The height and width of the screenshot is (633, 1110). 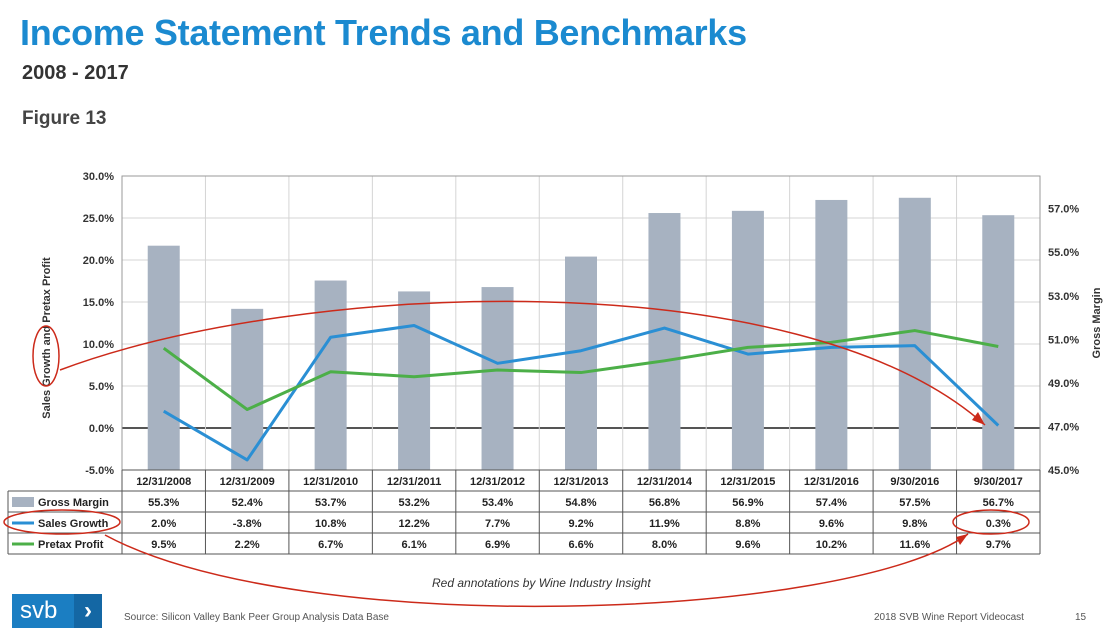 I want to click on category-label: 12/31/2015, so click(x=747, y=482).